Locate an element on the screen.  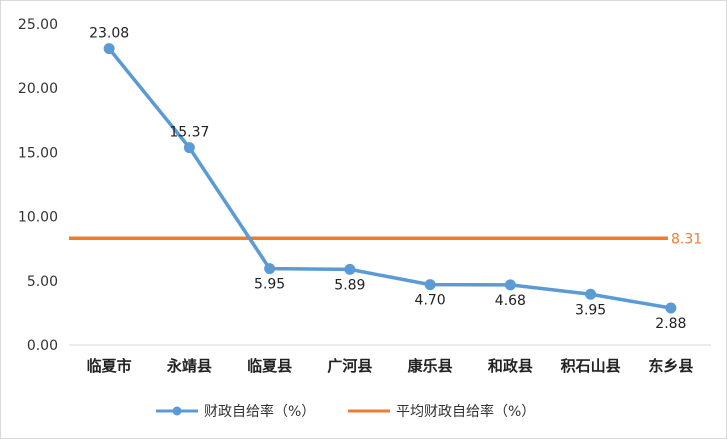
y-axis: 0.00 5.00 10.00 15.00 20.00 25.00 is located at coordinates (38, 185).